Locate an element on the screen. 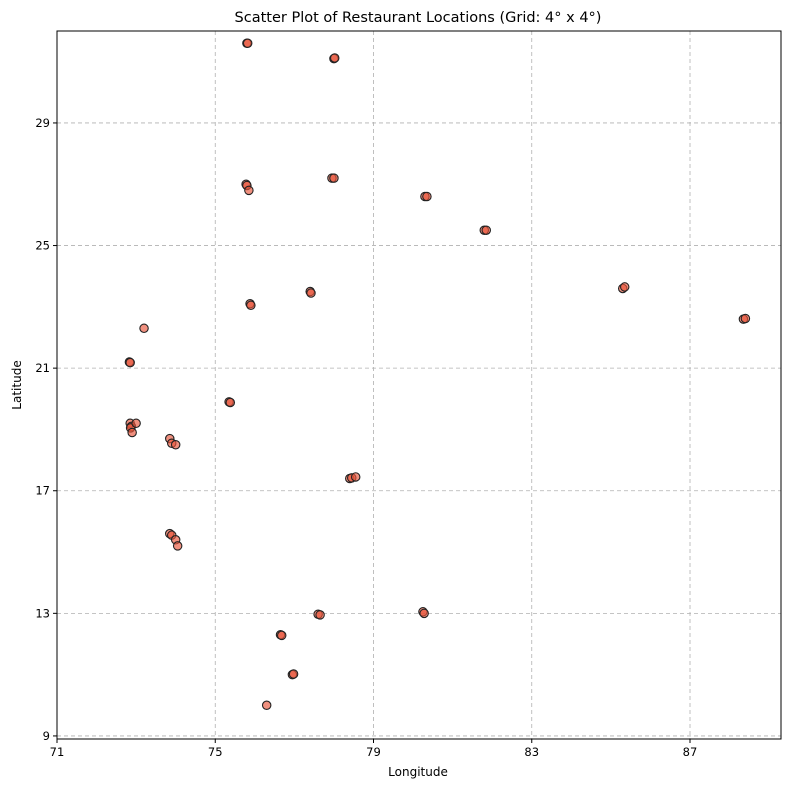  y-tick-label: 13 is located at coordinates (42, 613).